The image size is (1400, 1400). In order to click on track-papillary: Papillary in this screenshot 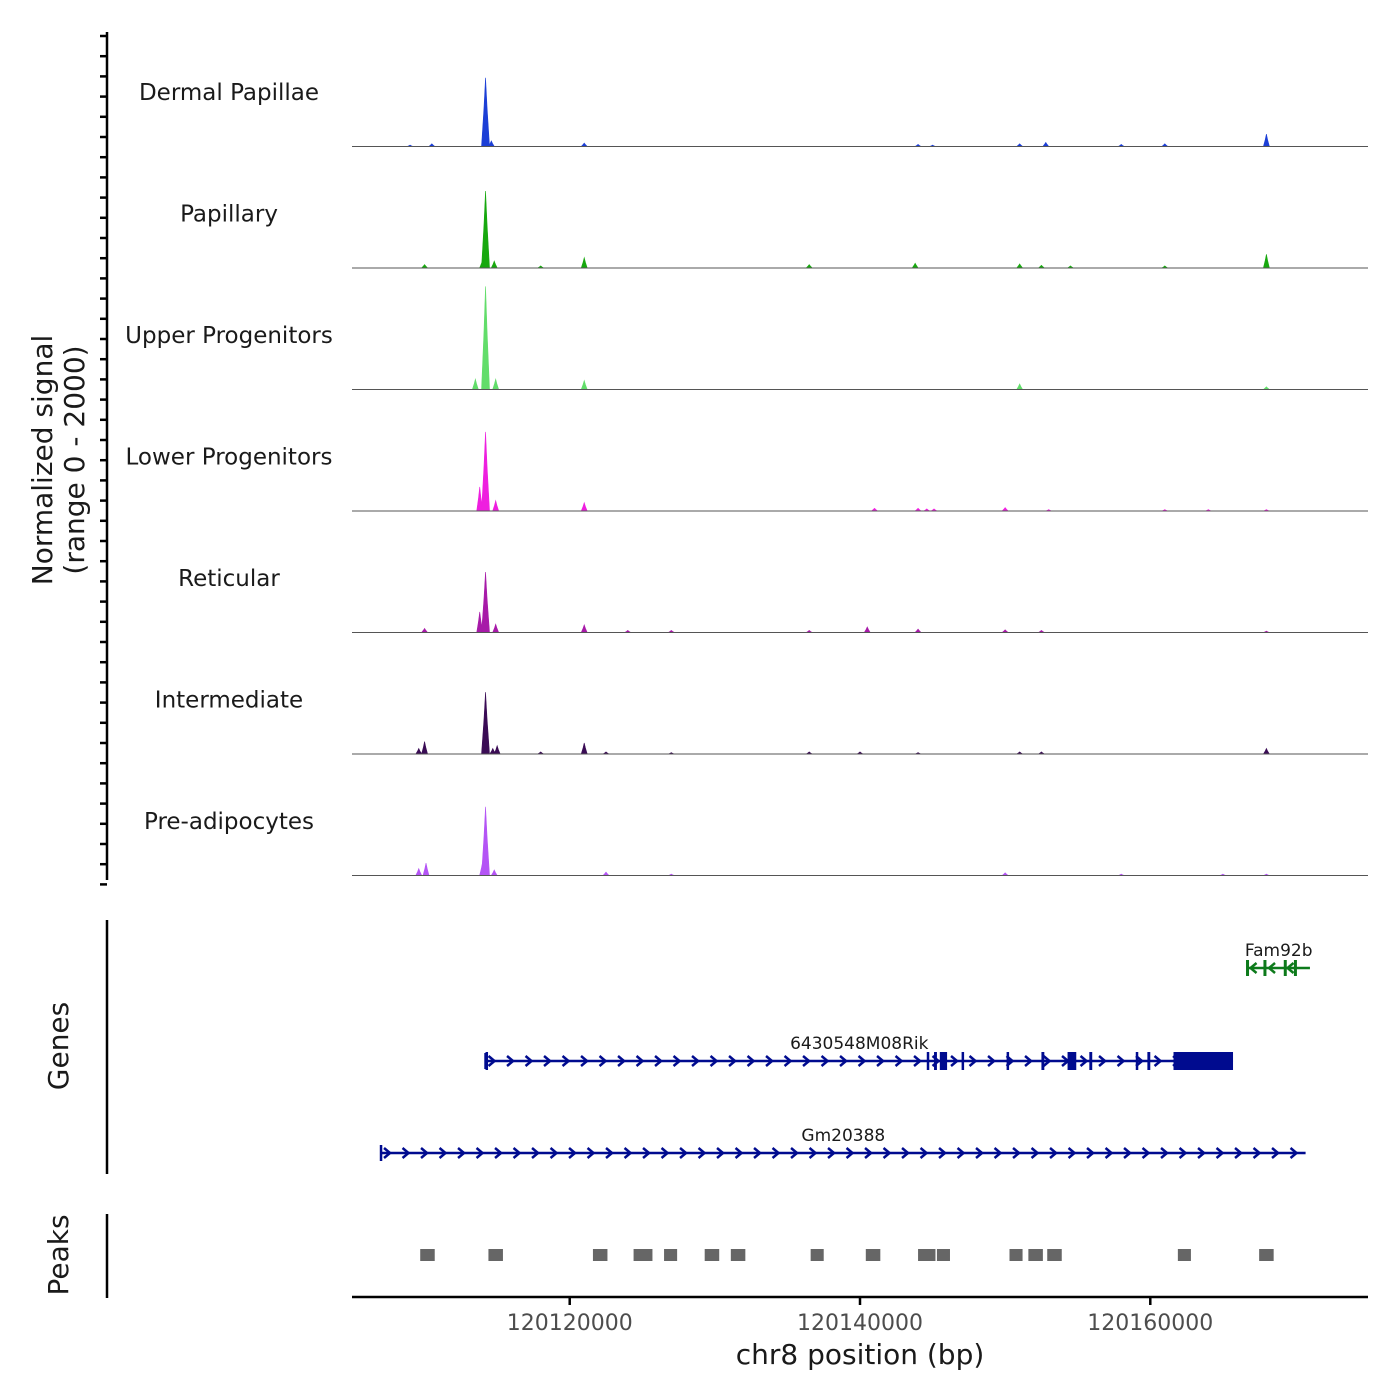, I will do `click(774, 229)`.